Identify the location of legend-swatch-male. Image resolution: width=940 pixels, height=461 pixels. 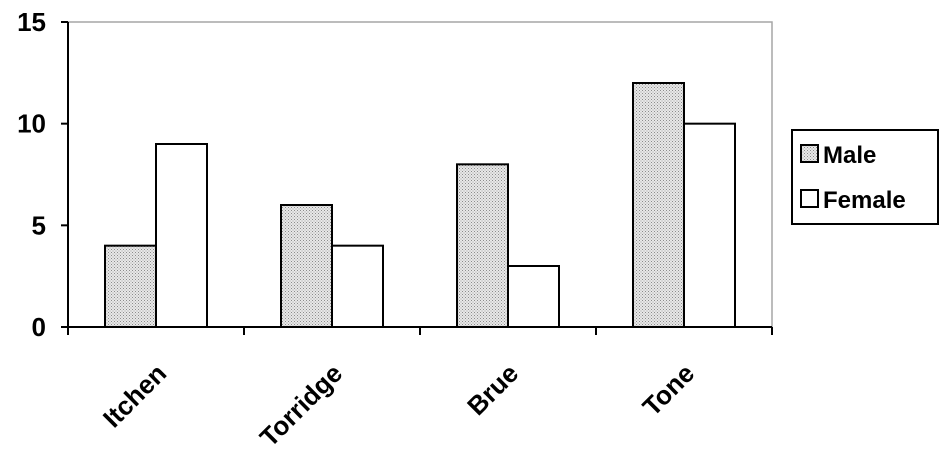
(809, 153).